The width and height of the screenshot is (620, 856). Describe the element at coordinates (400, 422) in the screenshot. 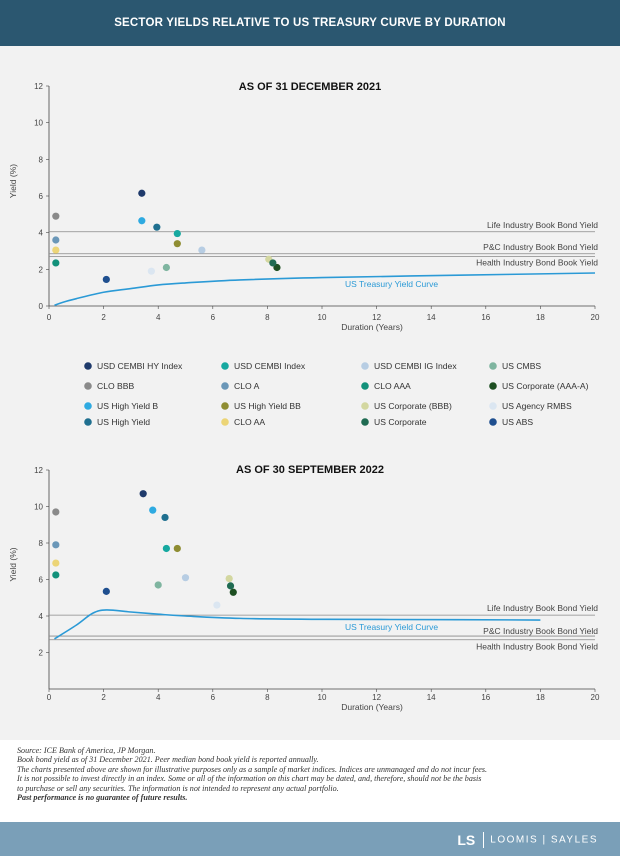

I see `legend-label: US Corporate` at that location.